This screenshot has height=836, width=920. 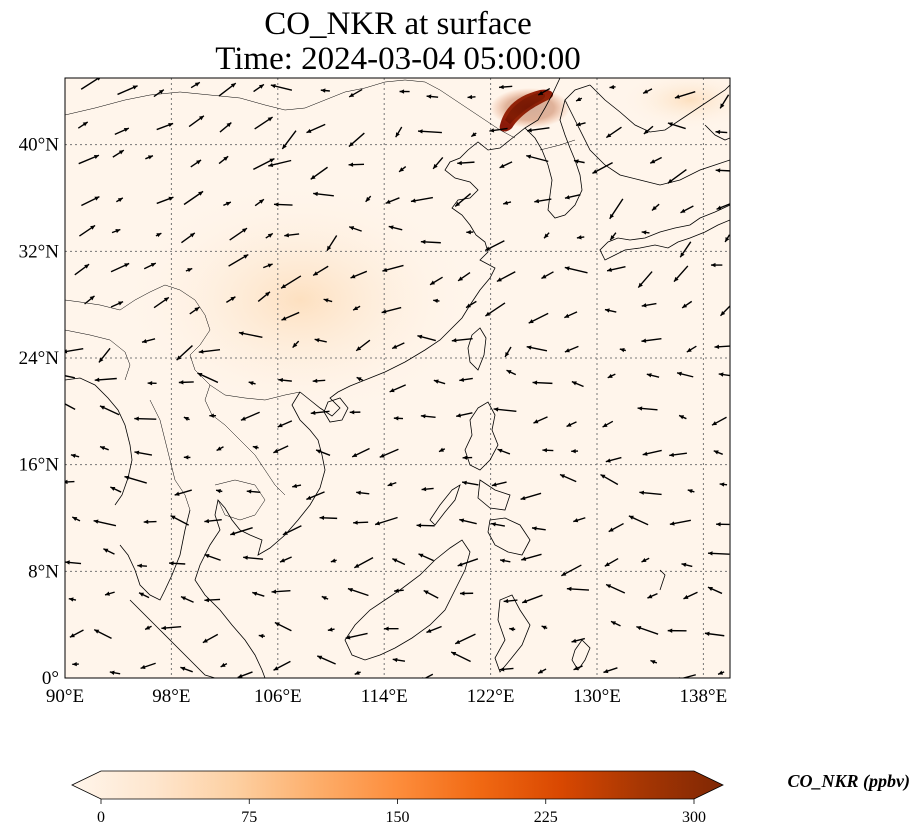 What do you see at coordinates (694, 817) in the screenshot?
I see `colorbar-tick-label: 300` at bounding box center [694, 817].